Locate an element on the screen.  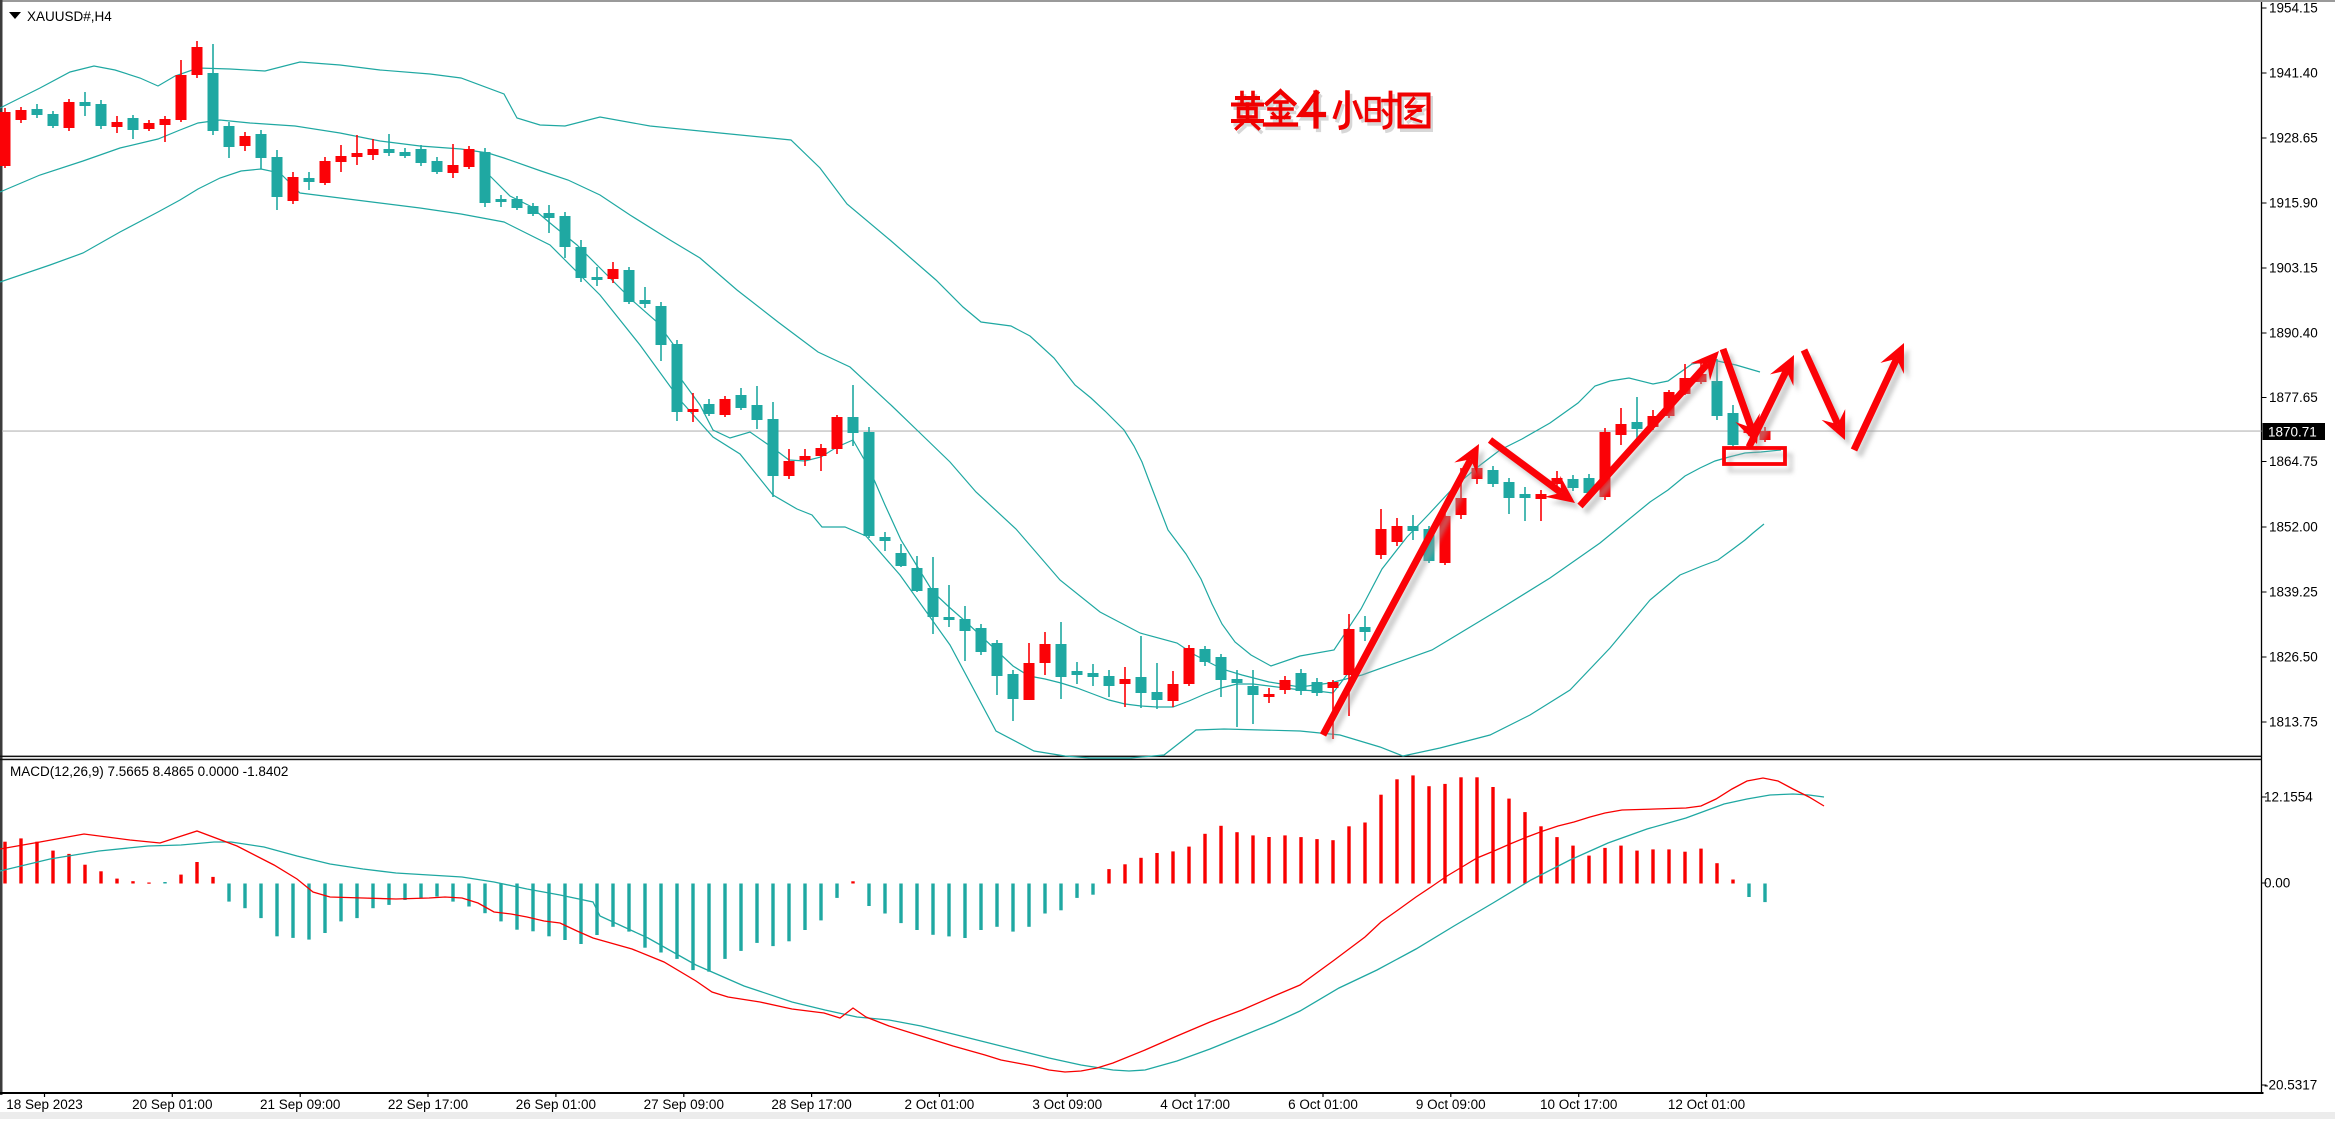
svg-text: 27 Sep 09:00 is located at coordinates (684, 1104).